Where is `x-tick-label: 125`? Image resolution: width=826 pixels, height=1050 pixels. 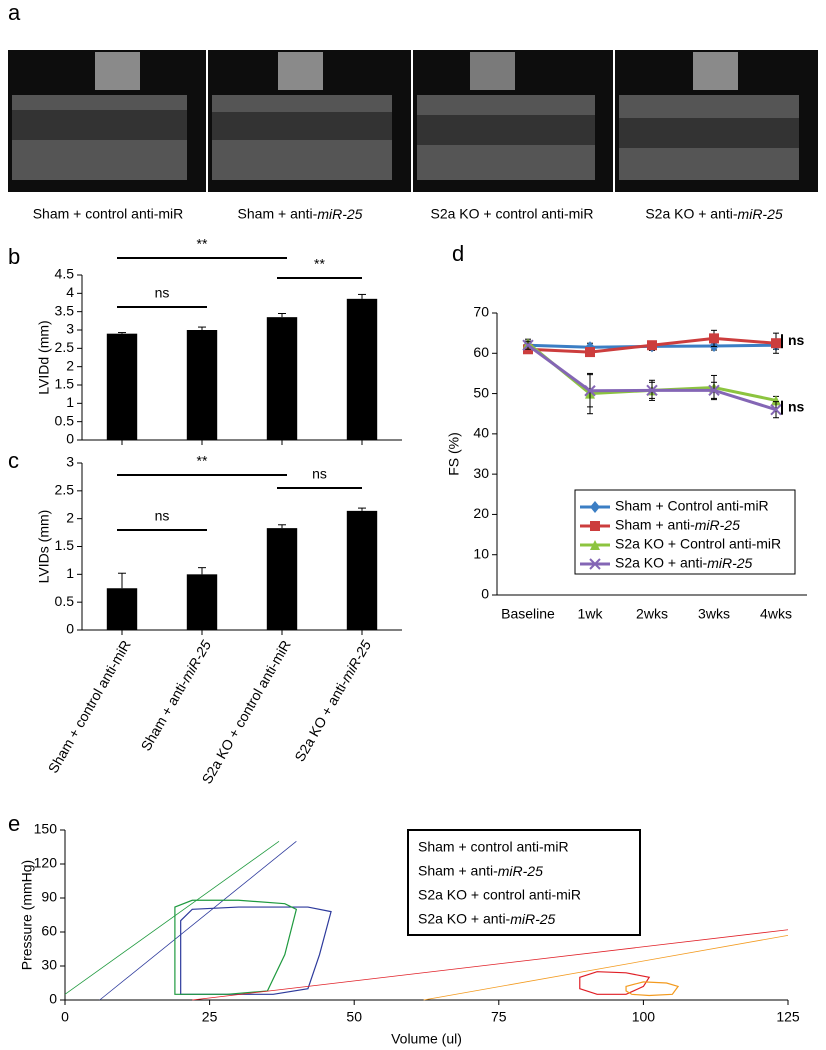
x-tick-label: 125 is located at coordinates (788, 1017).